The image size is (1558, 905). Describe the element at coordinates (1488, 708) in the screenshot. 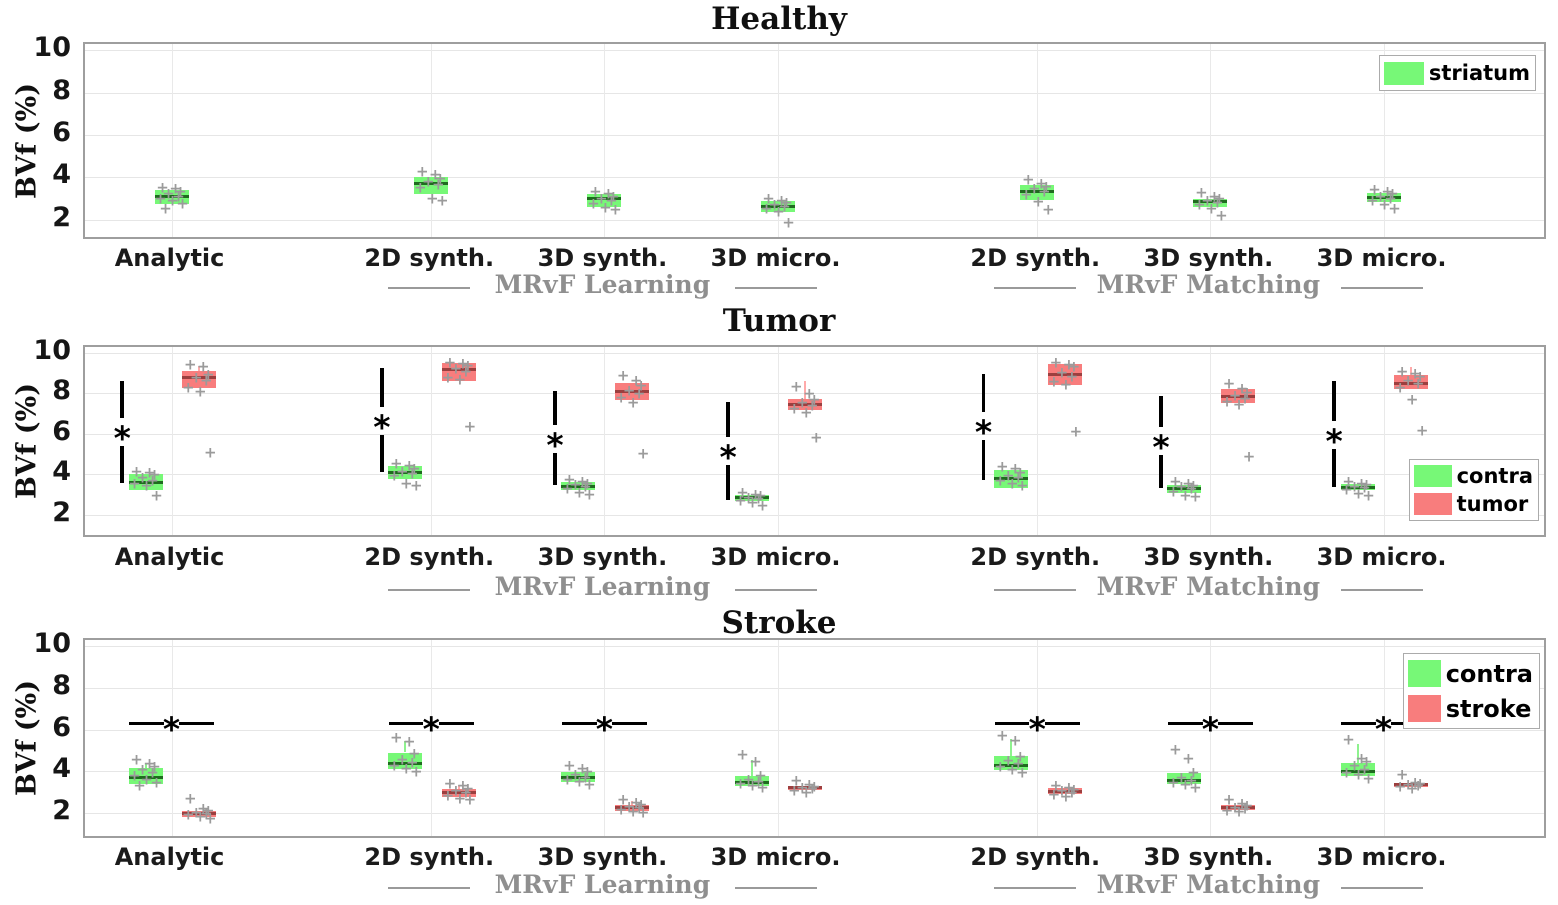

I see `legend-label: stroke` at that location.